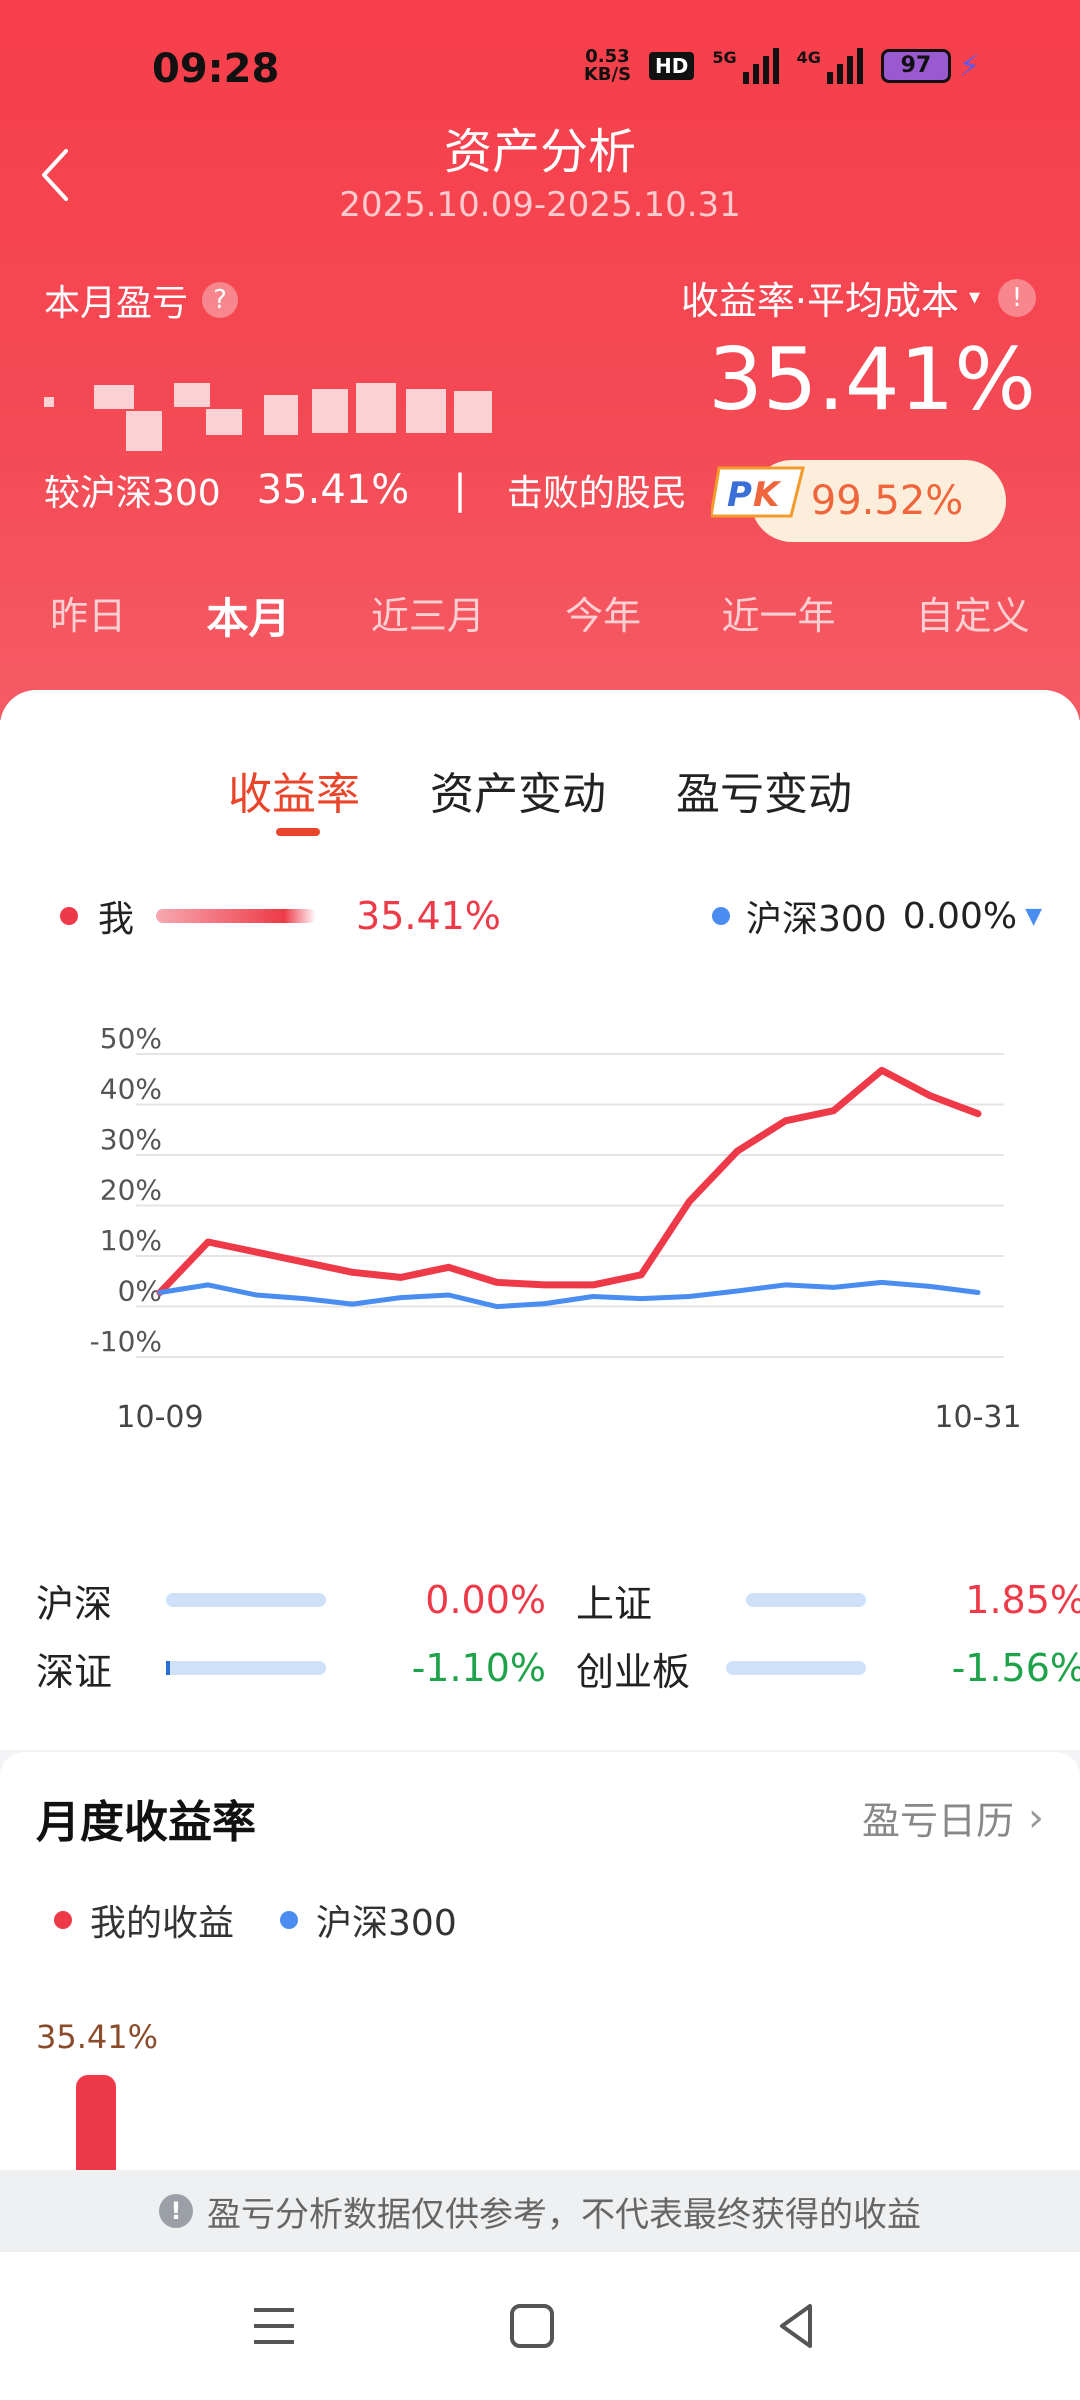 This screenshot has height=2400, width=1080. I want to click on tab-one-year: 近一年, so click(778, 616).